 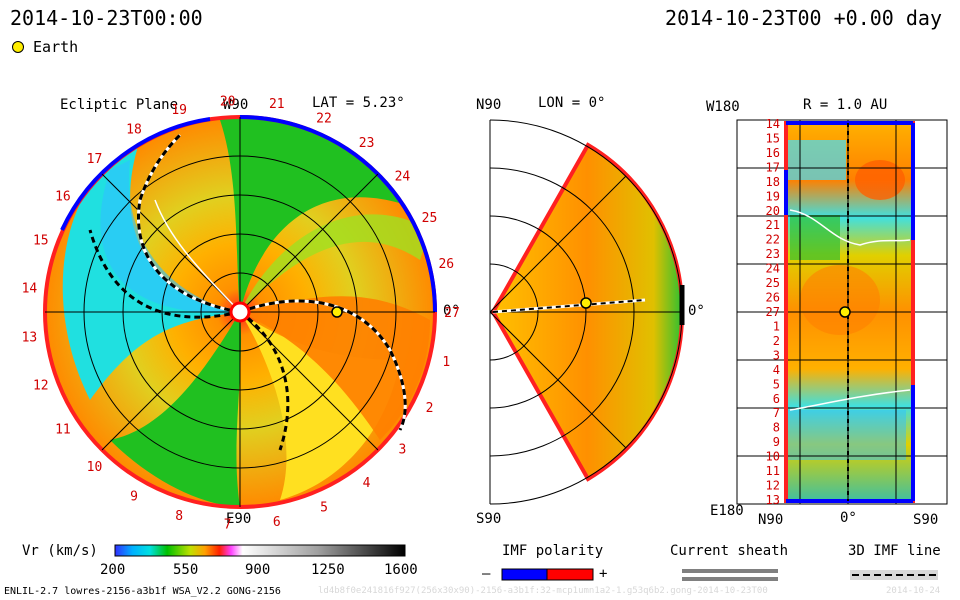 I want to click on earth-marker-icon, so click(x=18, y=47).